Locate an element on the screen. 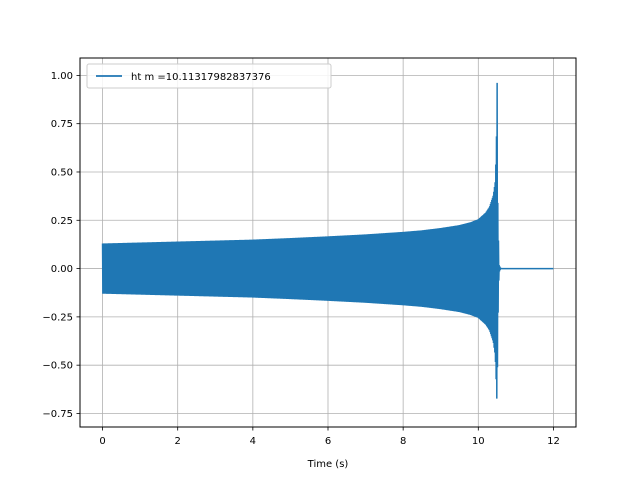 Image resolution: width=640 pixels, height=484 pixels. x-tick-label: 6 is located at coordinates (328, 441).